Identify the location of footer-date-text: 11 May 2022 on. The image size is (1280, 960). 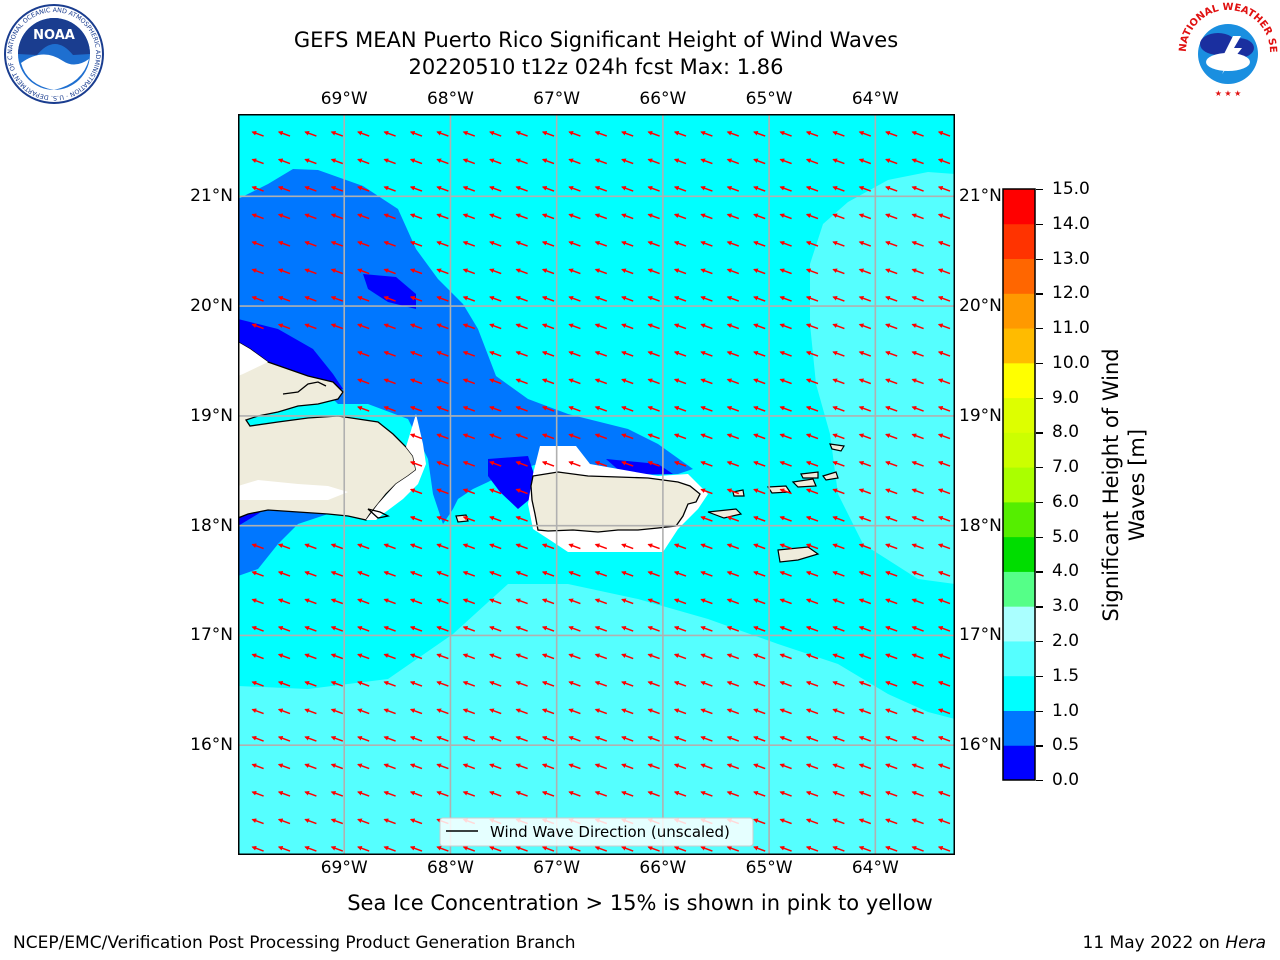
(1154, 943).